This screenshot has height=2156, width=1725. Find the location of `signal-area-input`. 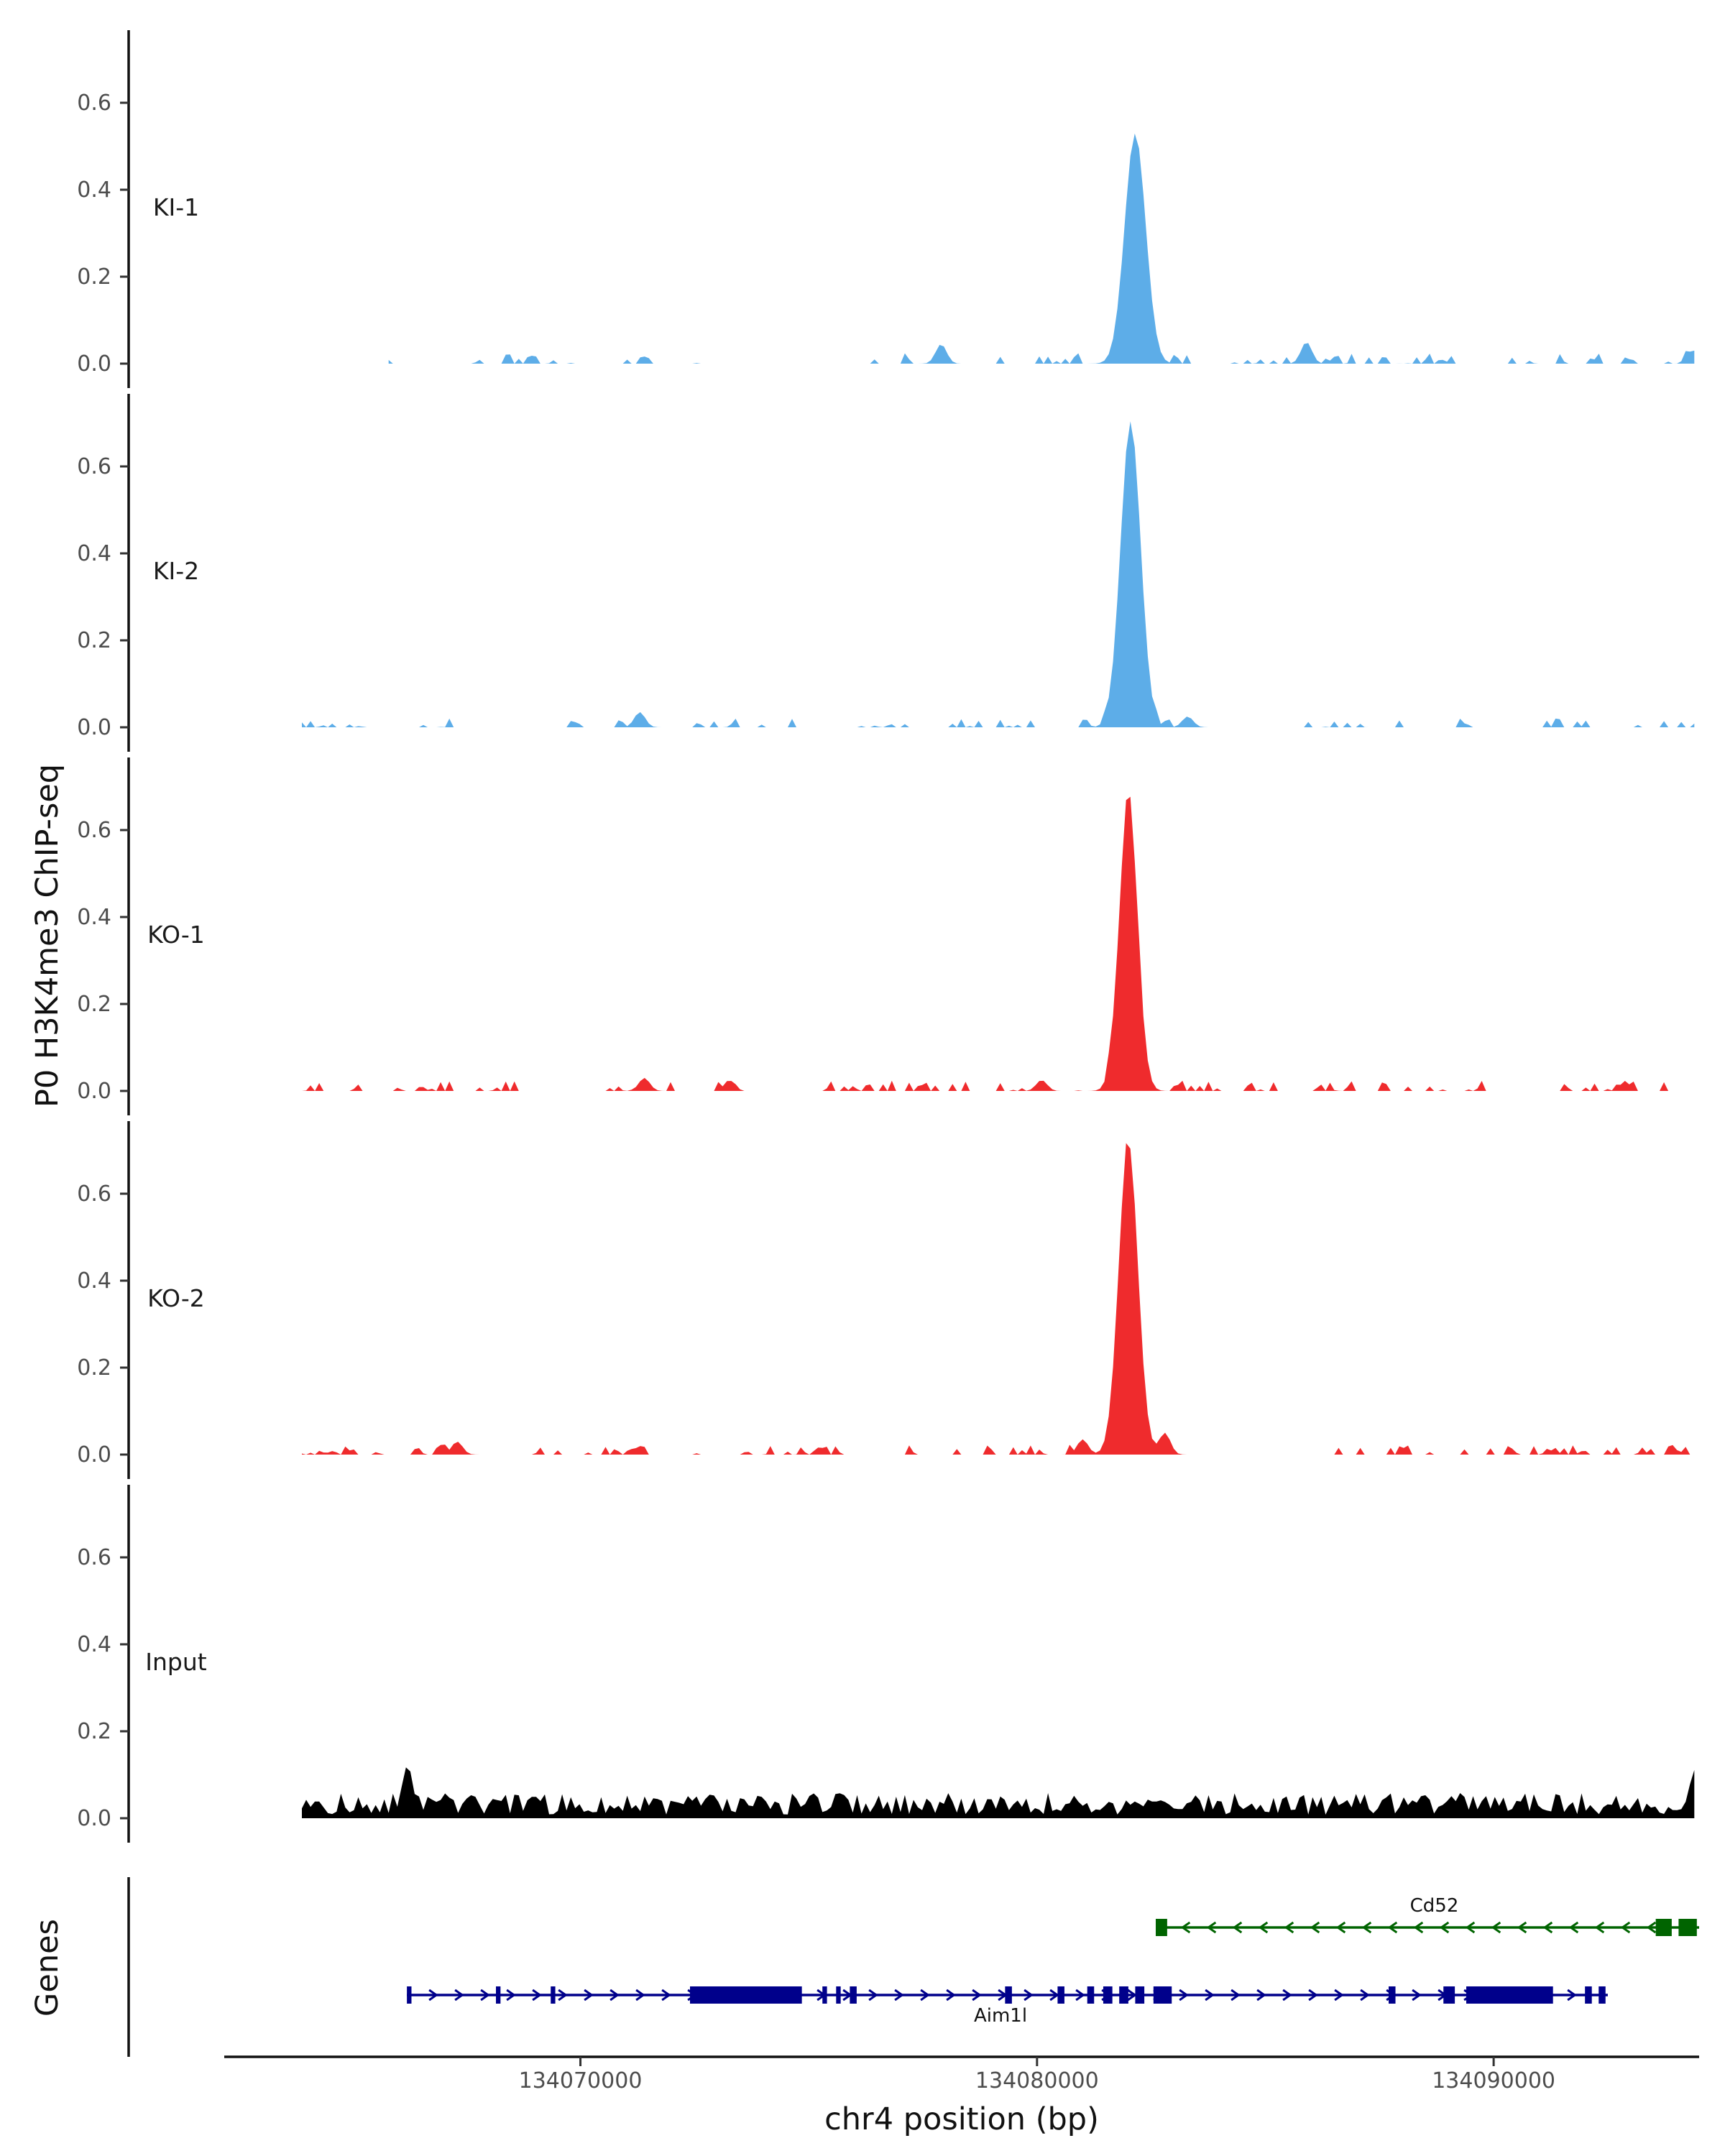

signal-area-input is located at coordinates (998, 1792).